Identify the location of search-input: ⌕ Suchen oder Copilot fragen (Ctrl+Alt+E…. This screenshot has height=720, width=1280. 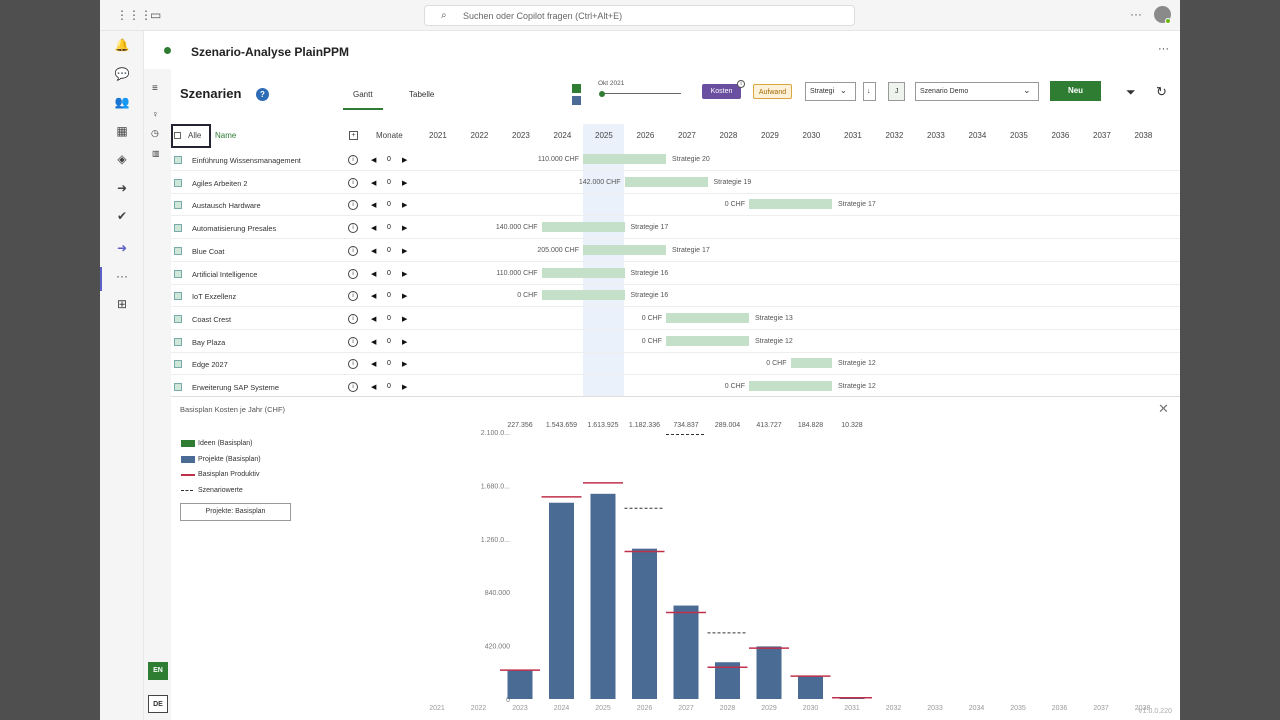
(639, 15).